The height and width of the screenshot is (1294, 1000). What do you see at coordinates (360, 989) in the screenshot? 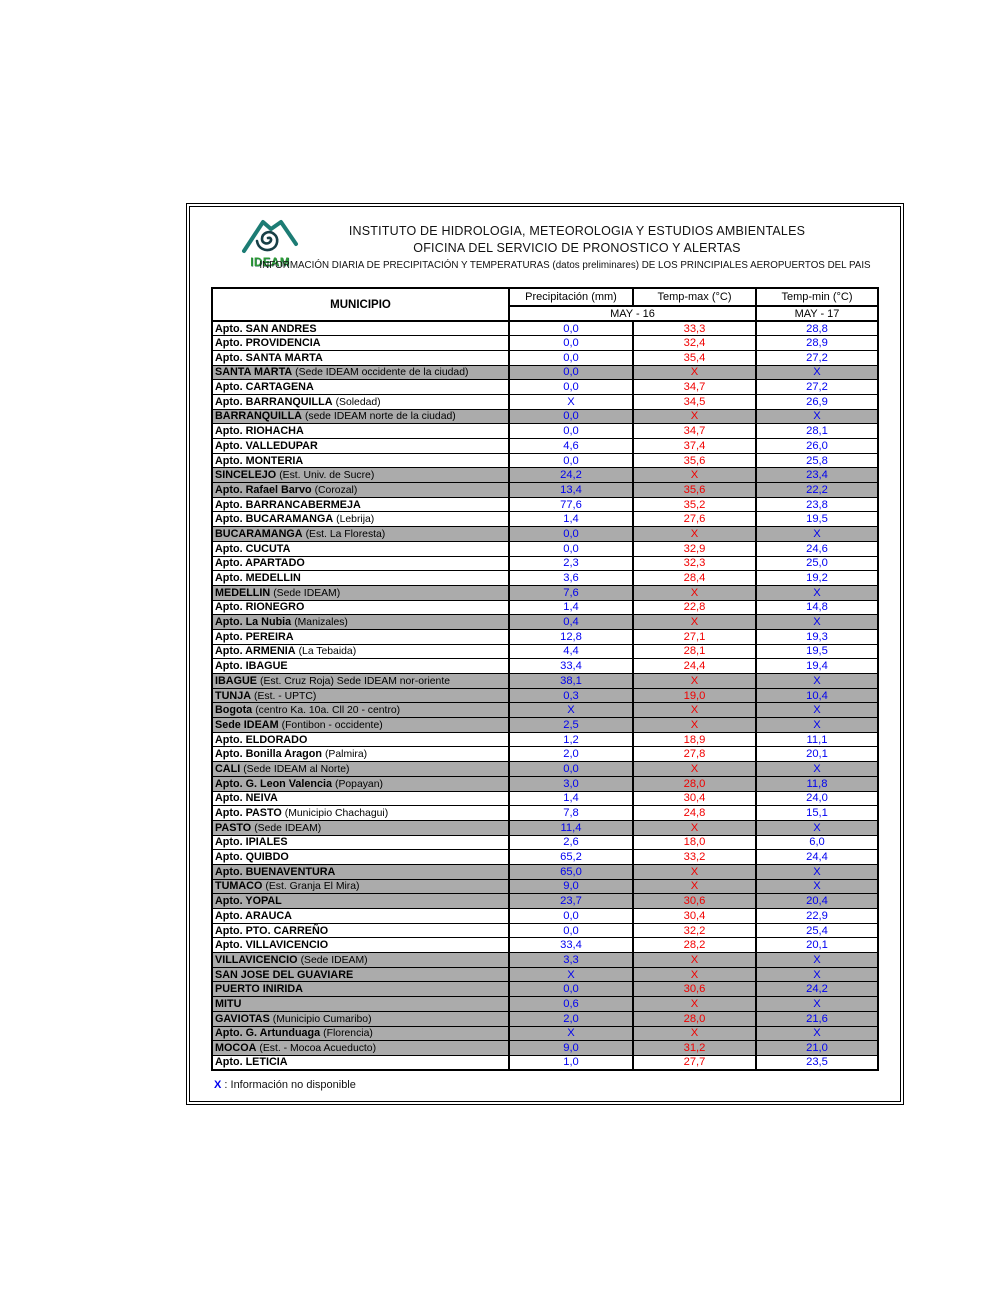
I see `municipio-cell: PUERTO INIRIDA` at bounding box center [360, 989].